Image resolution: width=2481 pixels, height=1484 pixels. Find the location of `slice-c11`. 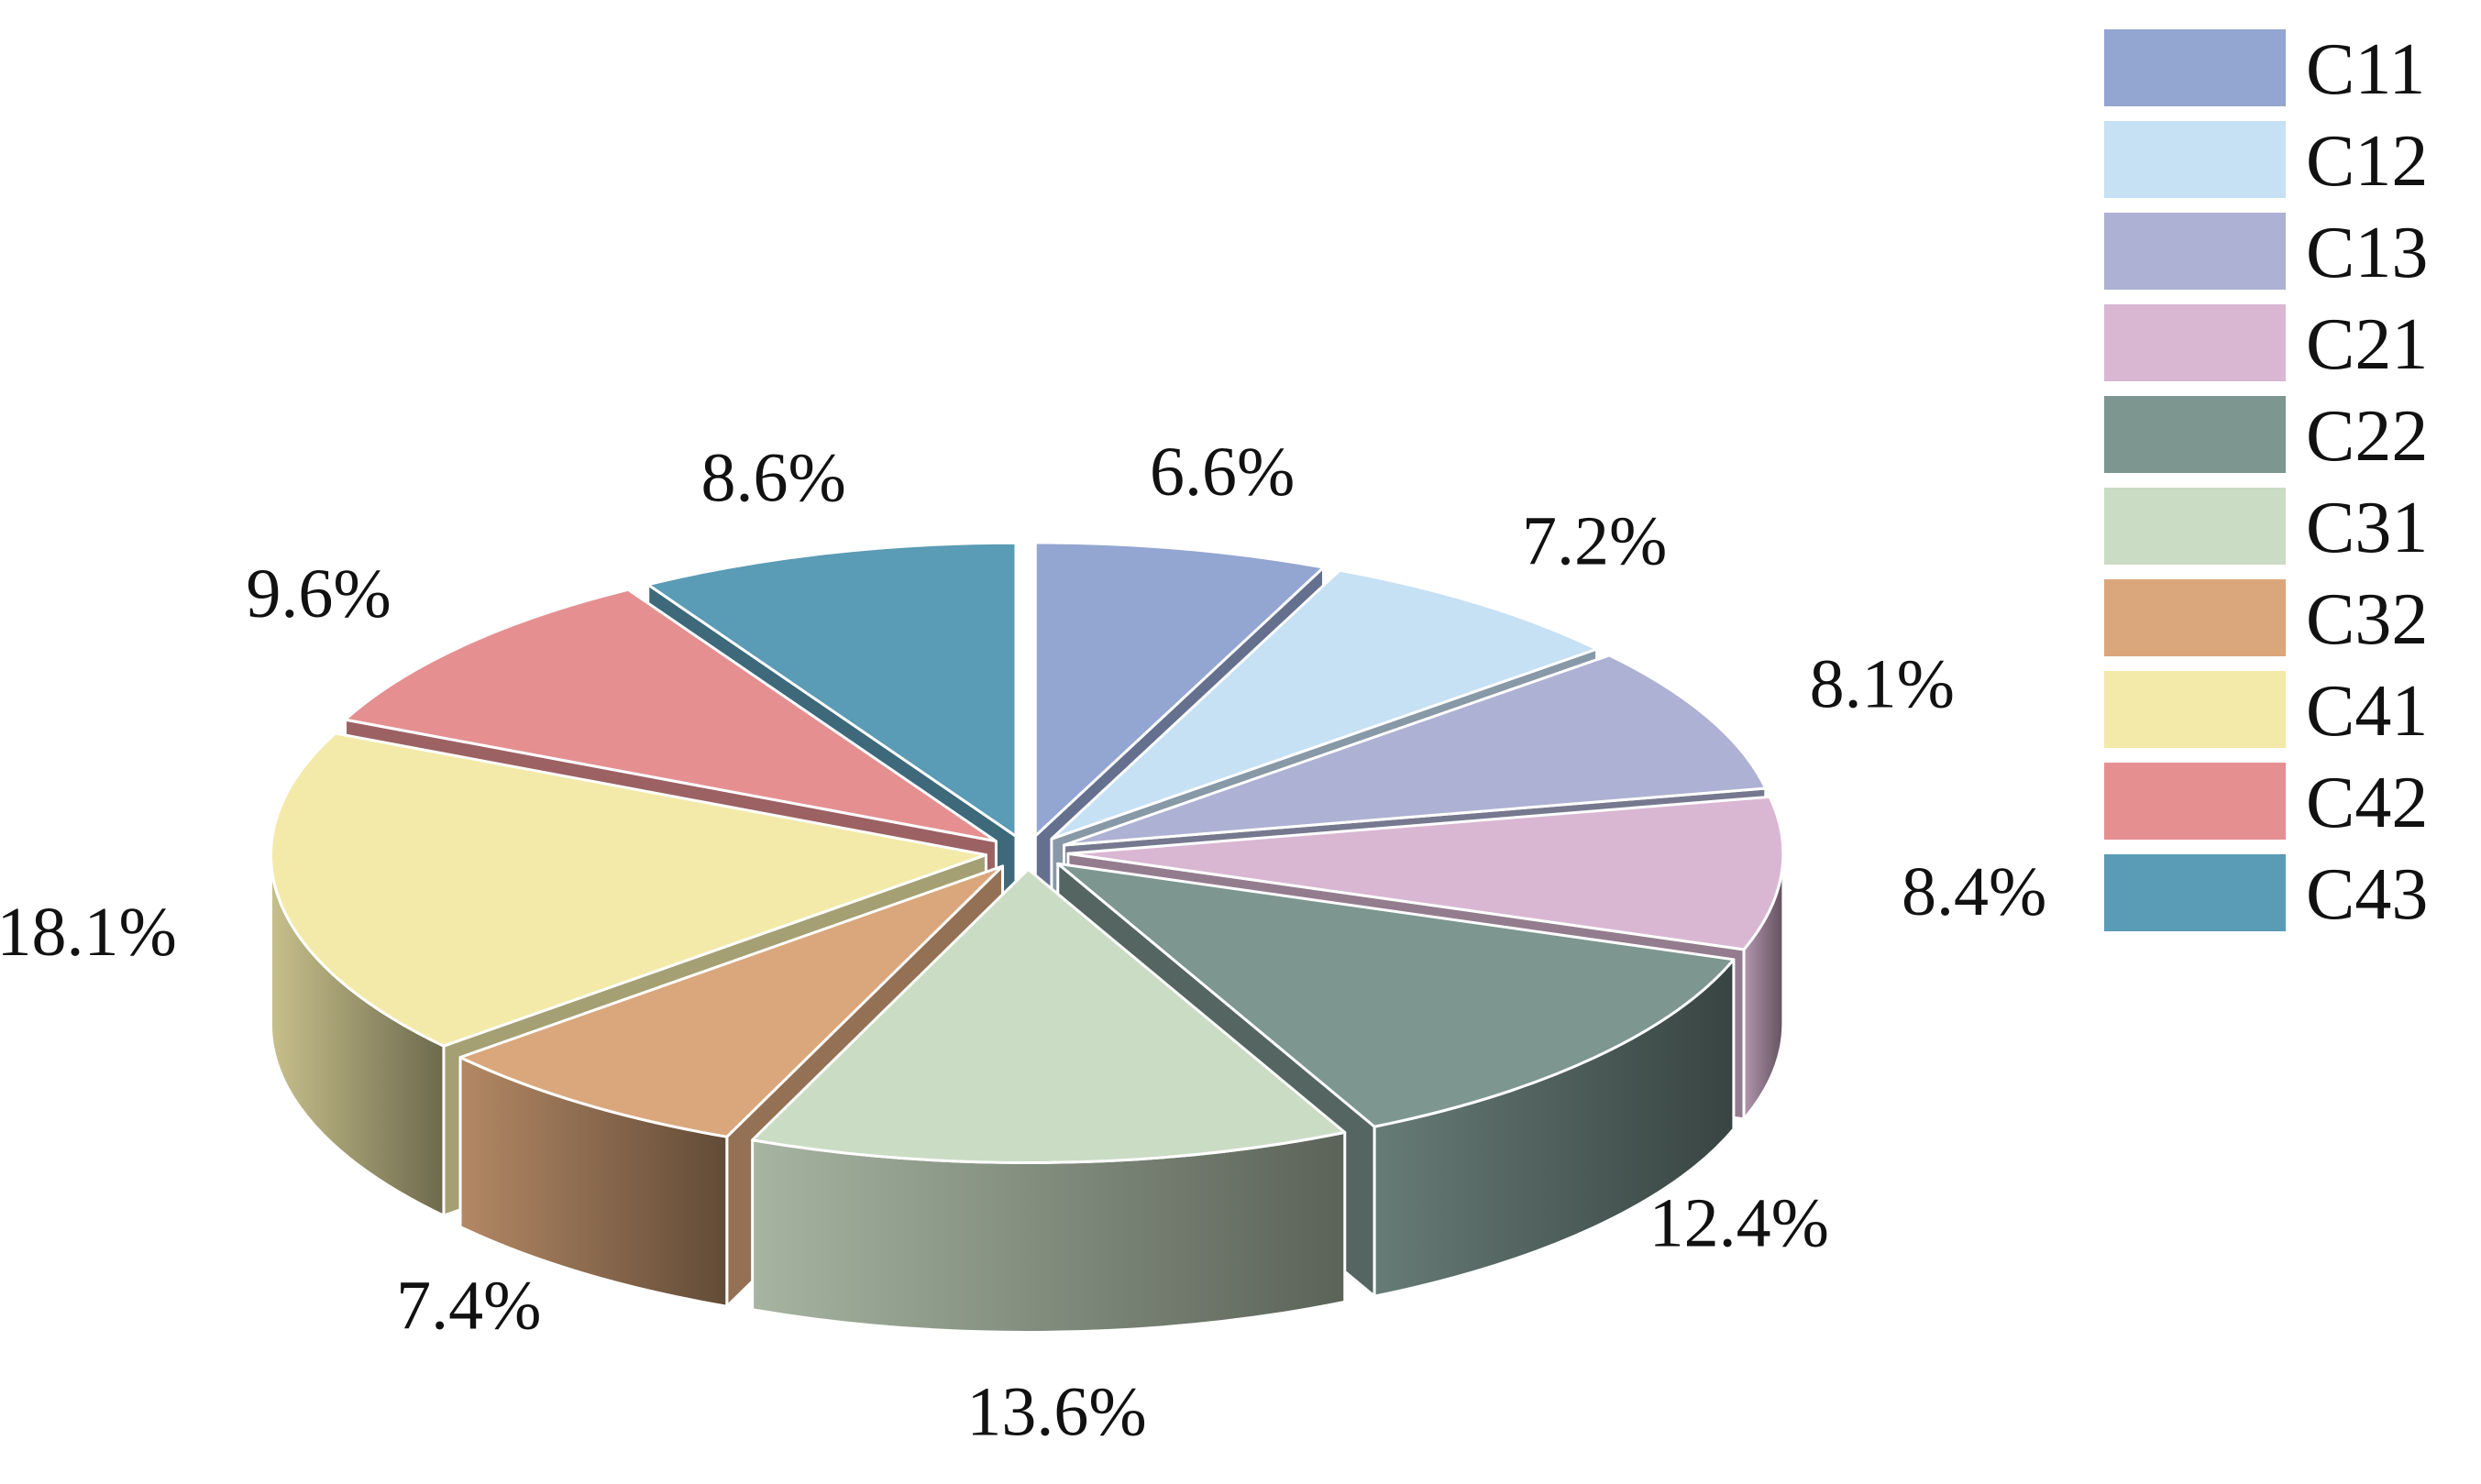

slice-c11 is located at coordinates (1179, 689).